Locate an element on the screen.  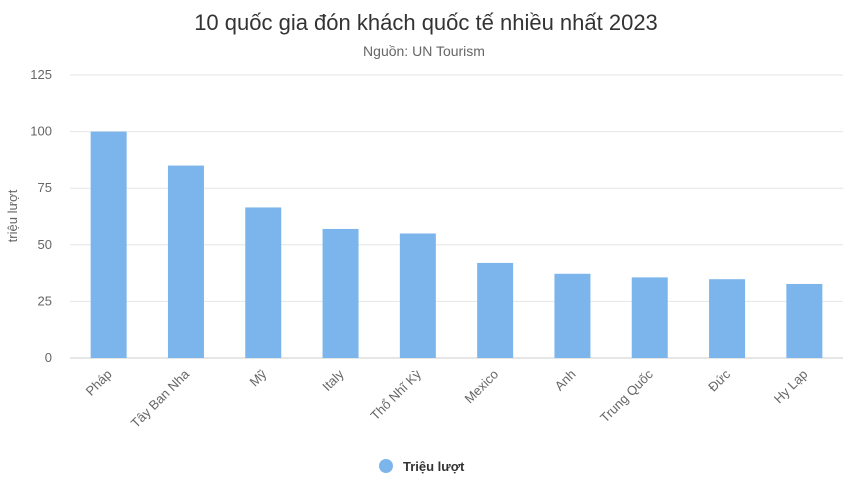
y-tick-label: 0 is located at coordinates (48, 357).